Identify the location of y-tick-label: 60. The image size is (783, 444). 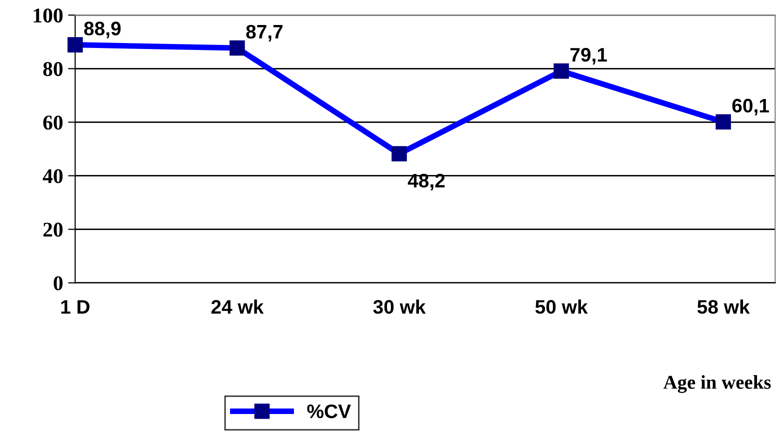
(53, 123).